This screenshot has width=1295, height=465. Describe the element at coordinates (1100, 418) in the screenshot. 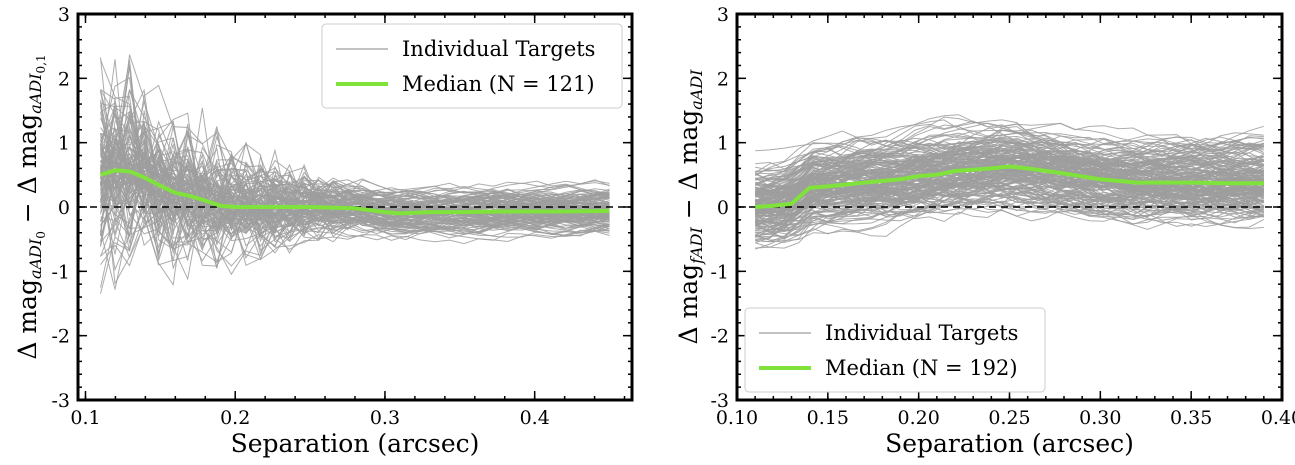

I see `x-tick-label: 0.30` at that location.